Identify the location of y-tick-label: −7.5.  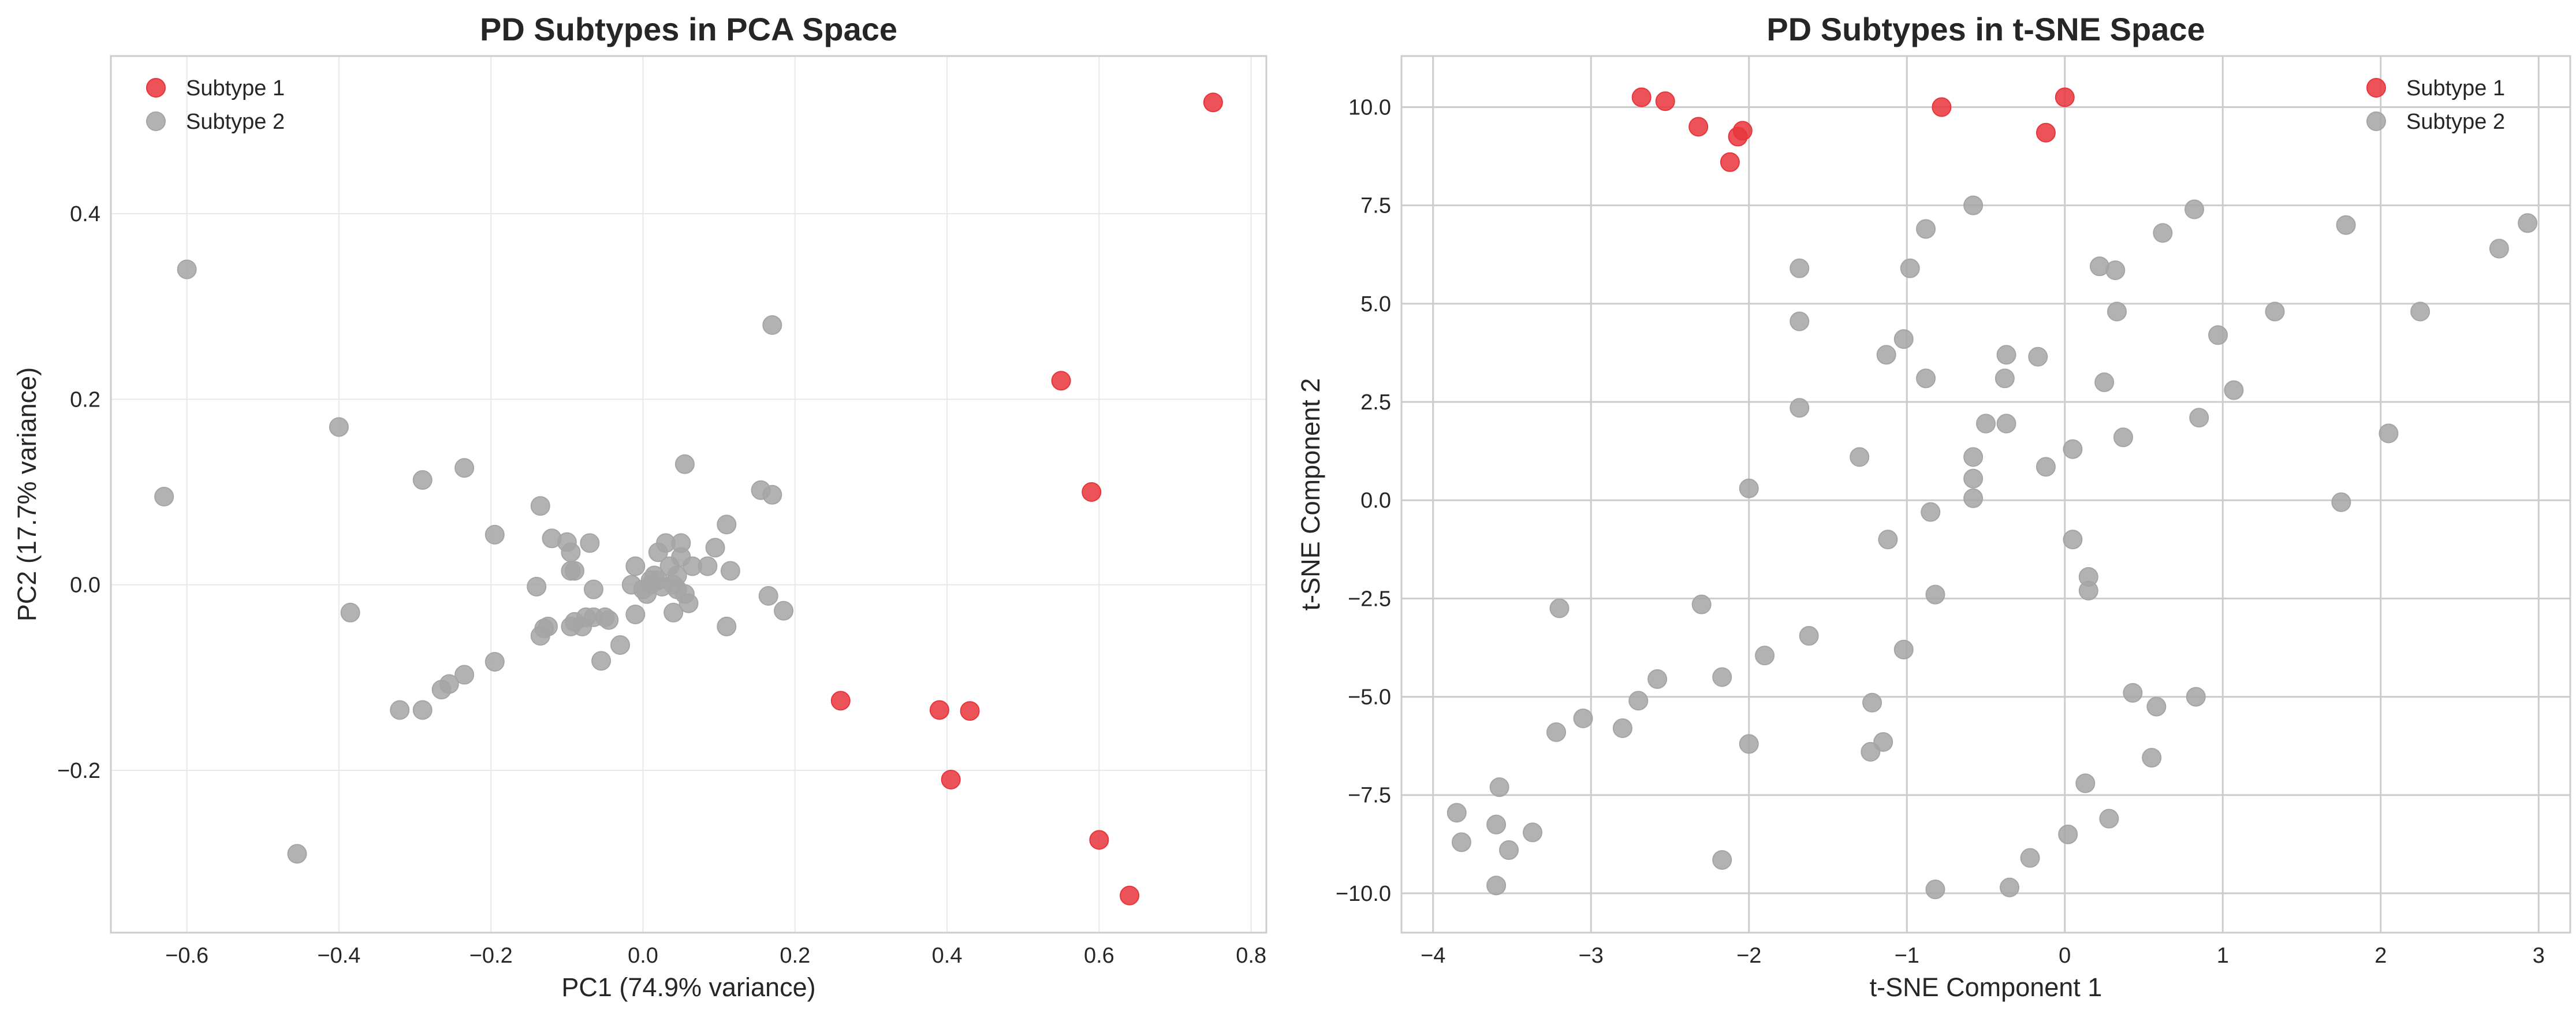
(1369, 796).